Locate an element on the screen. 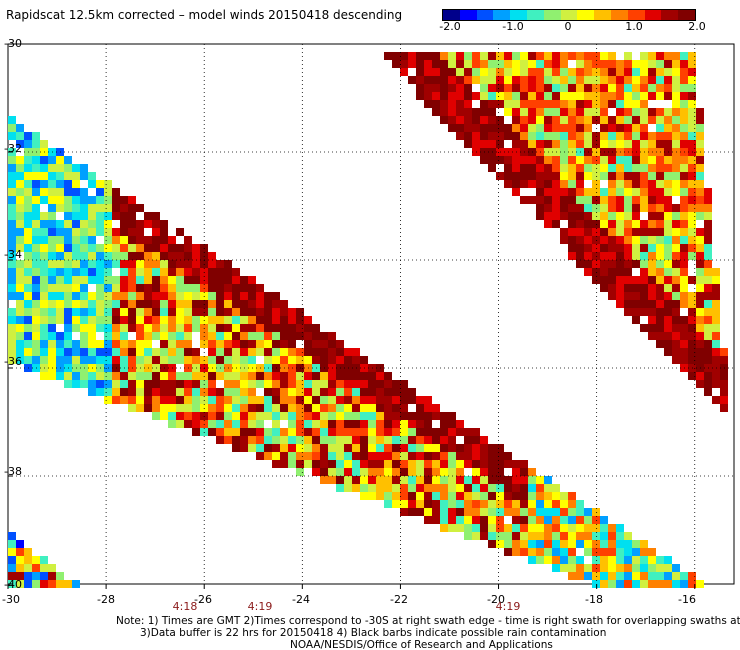 The height and width of the screenshot is (650, 740). lat-label-32: -32 is located at coordinates (13, 148).